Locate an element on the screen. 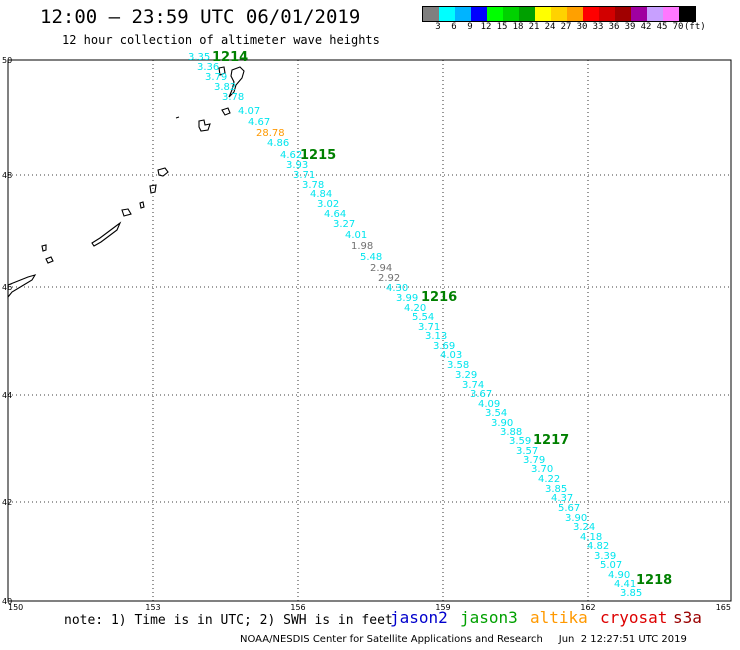  mission-jason2: jason2 is located at coordinates (419, 617).